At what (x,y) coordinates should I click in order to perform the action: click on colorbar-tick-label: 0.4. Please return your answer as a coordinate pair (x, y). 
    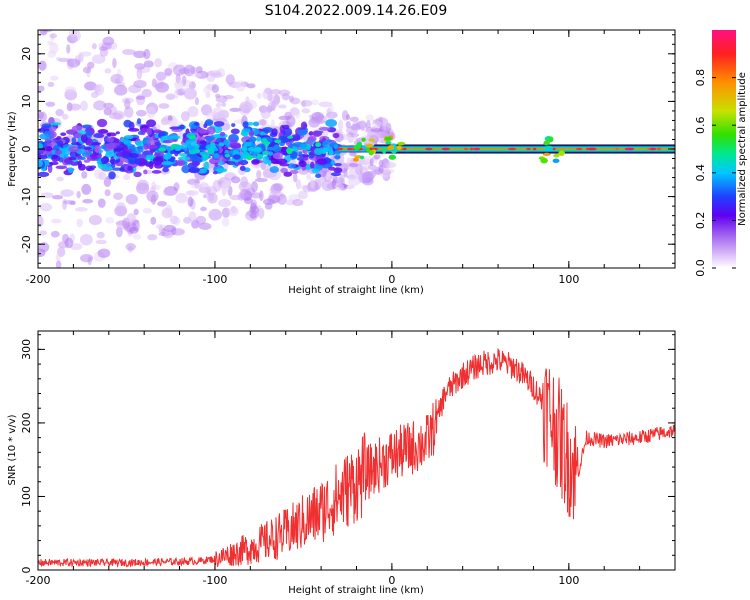
    Looking at the image, I should click on (700, 173).